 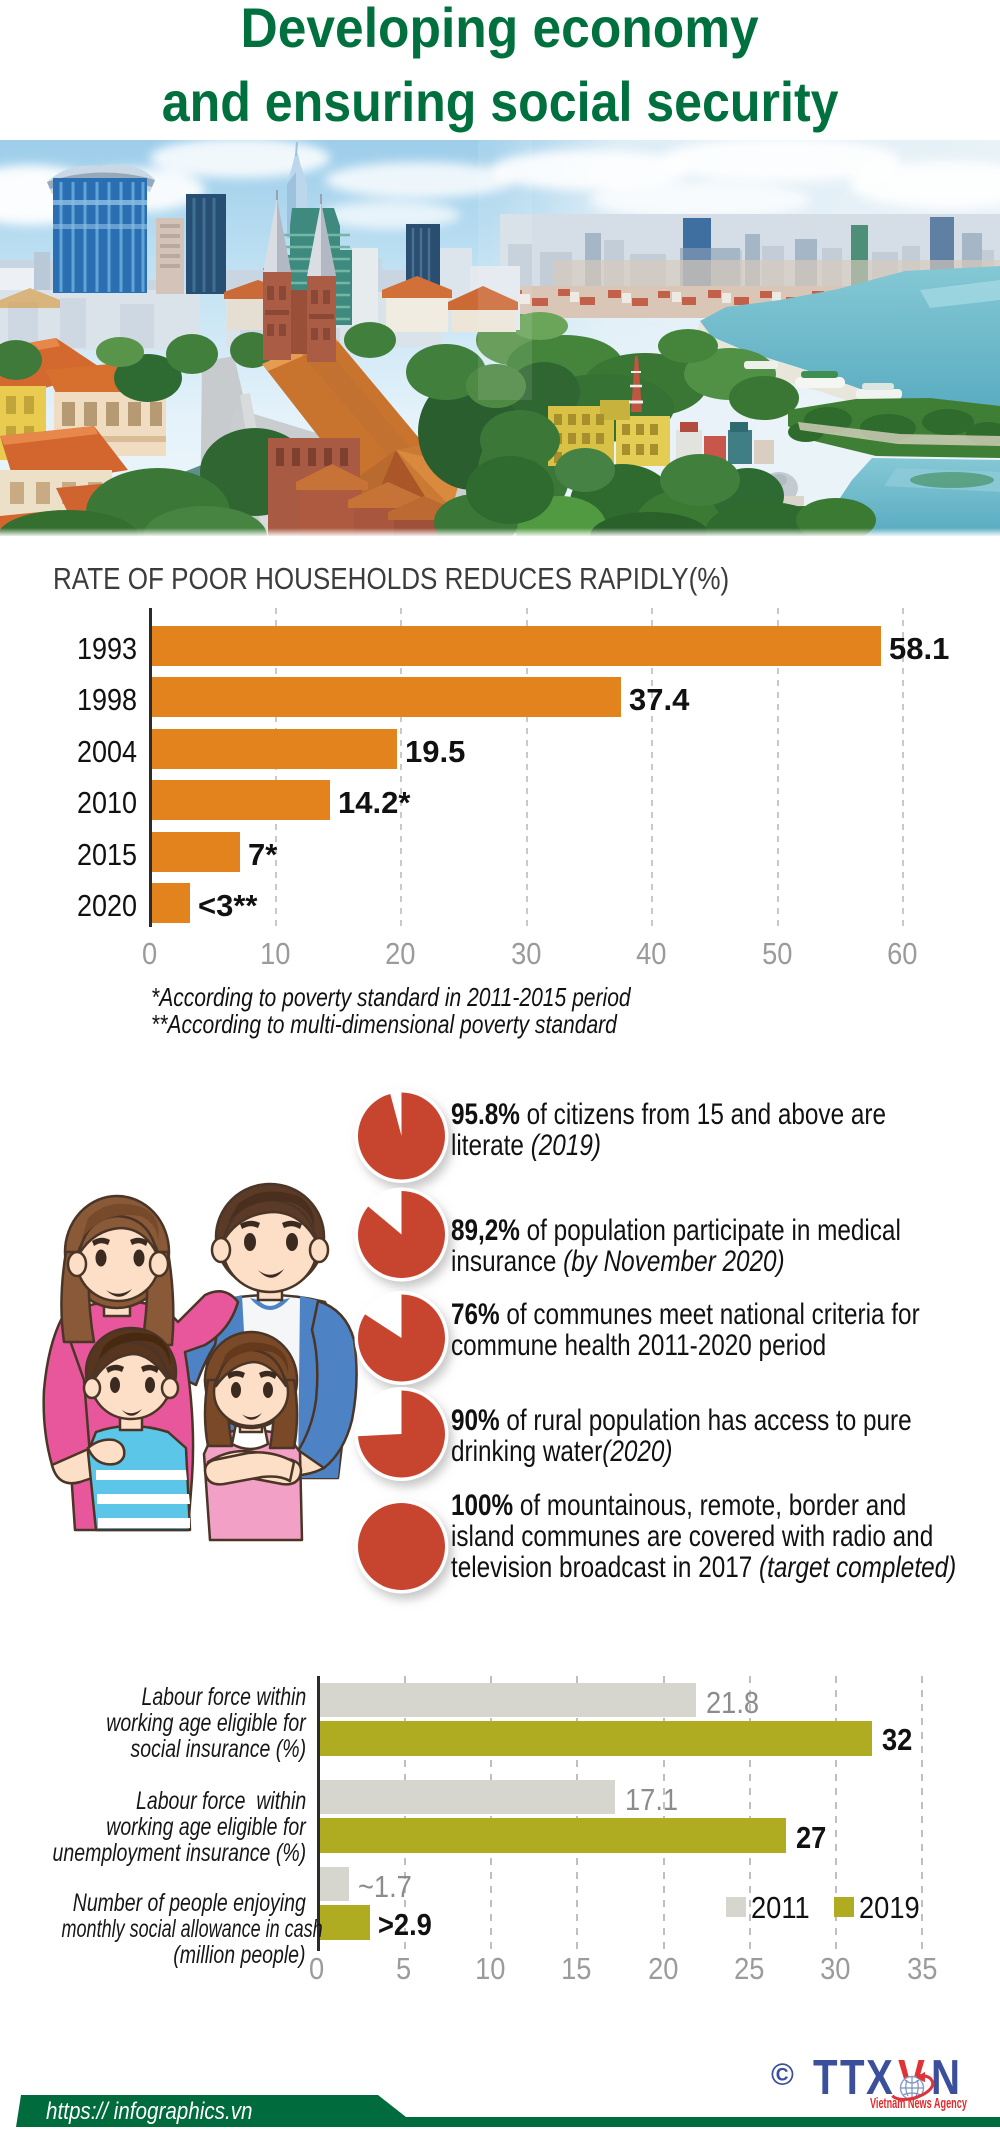 What do you see at coordinates (918, 2103) in the screenshot?
I see `svg-text: Vietnam News Agency` at bounding box center [918, 2103].